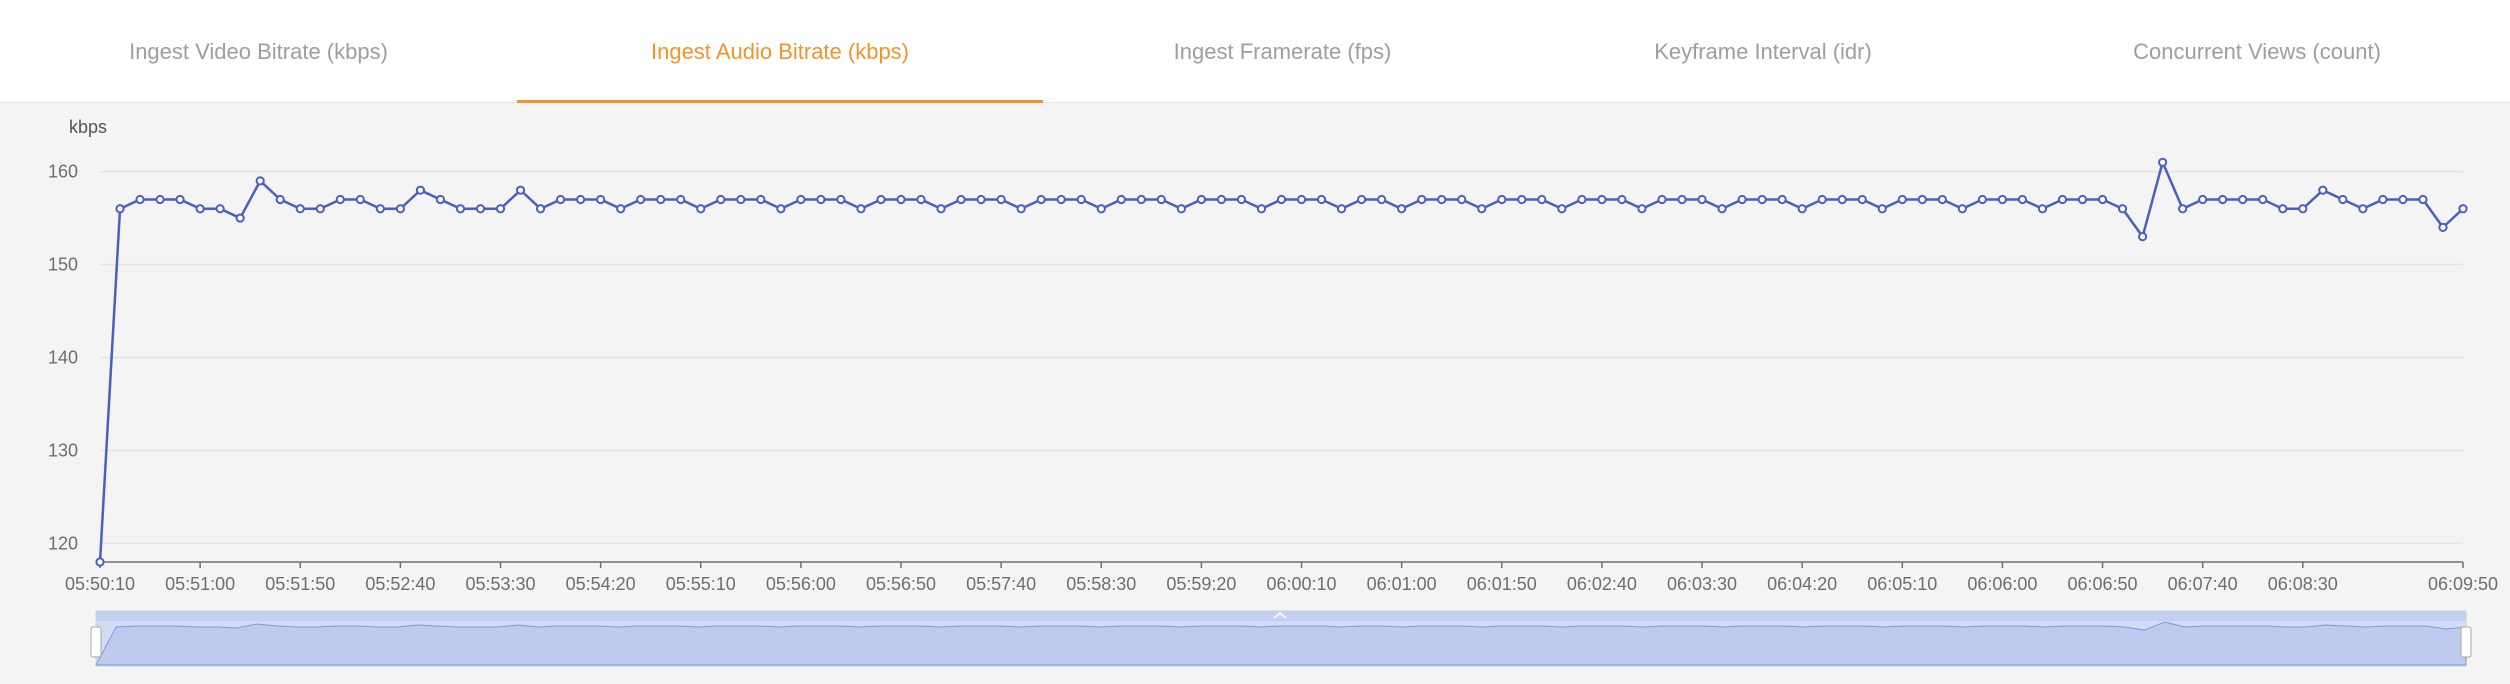 This screenshot has height=684, width=2510. I want to click on zoom-top-bar, so click(1281, 616).